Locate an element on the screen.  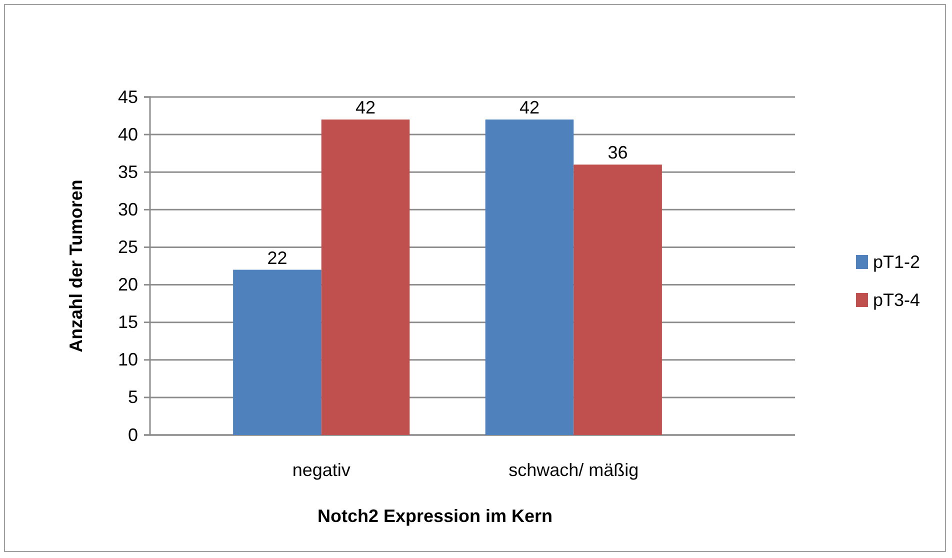
y-tick-label: 20 is located at coordinates (128, 284).